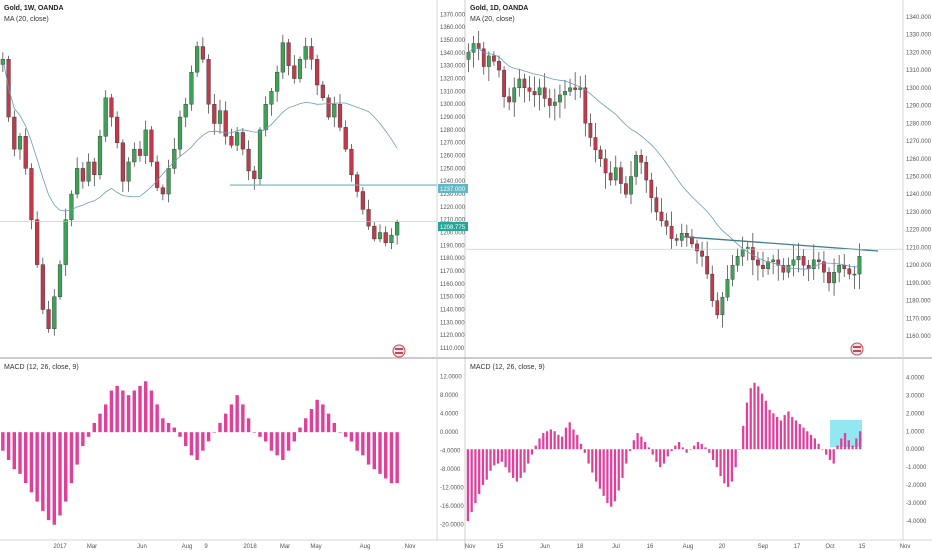  What do you see at coordinates (450, 470) in the screenshot?
I see `macd-tick-label: -8.0000` at bounding box center [450, 470].